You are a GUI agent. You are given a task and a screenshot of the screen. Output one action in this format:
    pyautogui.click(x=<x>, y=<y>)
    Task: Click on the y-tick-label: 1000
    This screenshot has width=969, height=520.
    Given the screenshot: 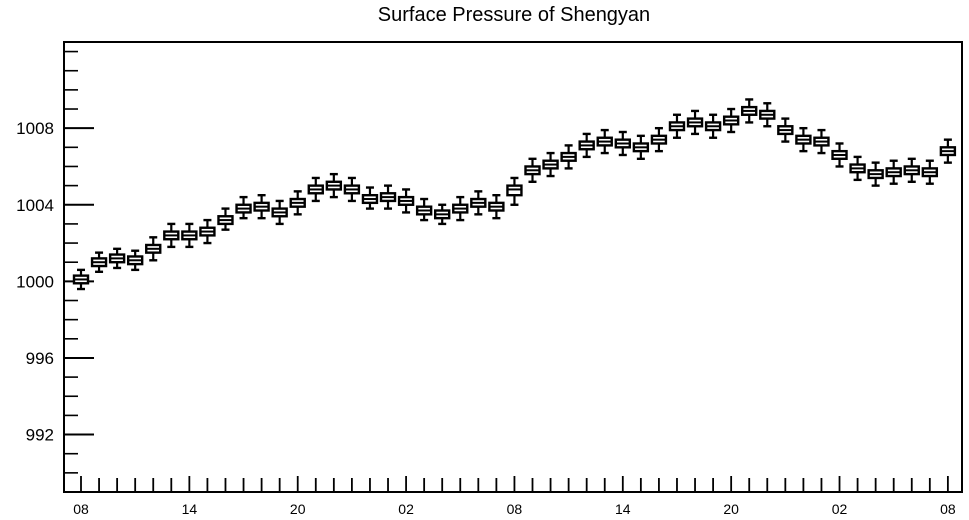 What is the action you would take?
    pyautogui.click(x=35, y=281)
    